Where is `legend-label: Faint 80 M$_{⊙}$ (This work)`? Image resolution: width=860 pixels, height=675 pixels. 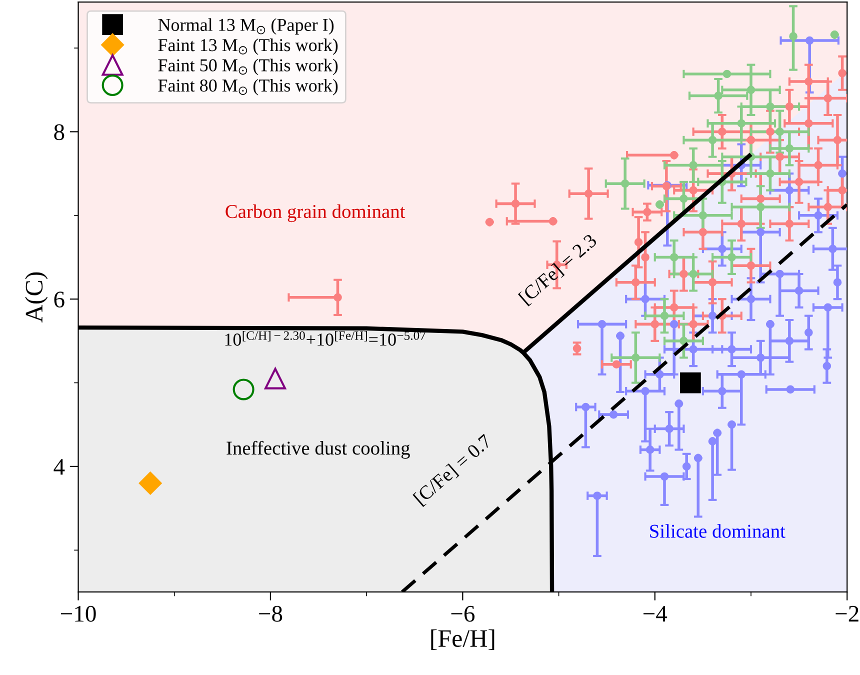
legend-label: Faint 80 M$_{⊙}$ (This work) is located at coordinates (248, 87).